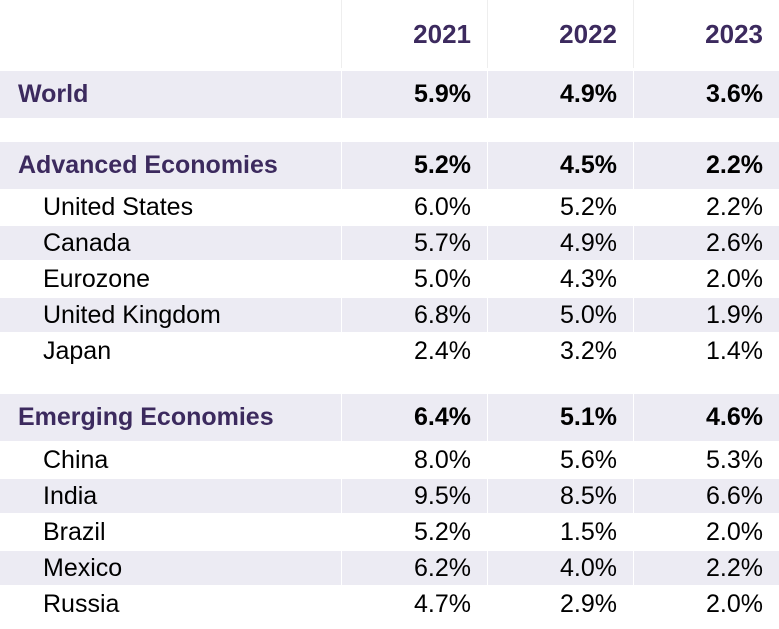 Image resolution: width=779 pixels, height=629 pixels. What do you see at coordinates (442, 33) in the screenshot?
I see `column-header-2021: 2021` at bounding box center [442, 33].